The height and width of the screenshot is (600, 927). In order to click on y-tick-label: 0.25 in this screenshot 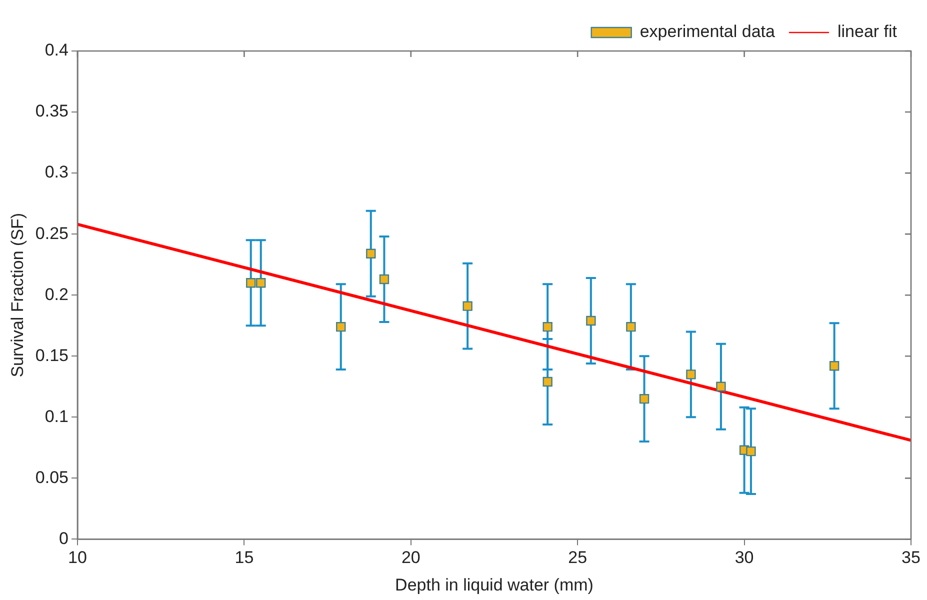, I will do `click(51, 233)`.